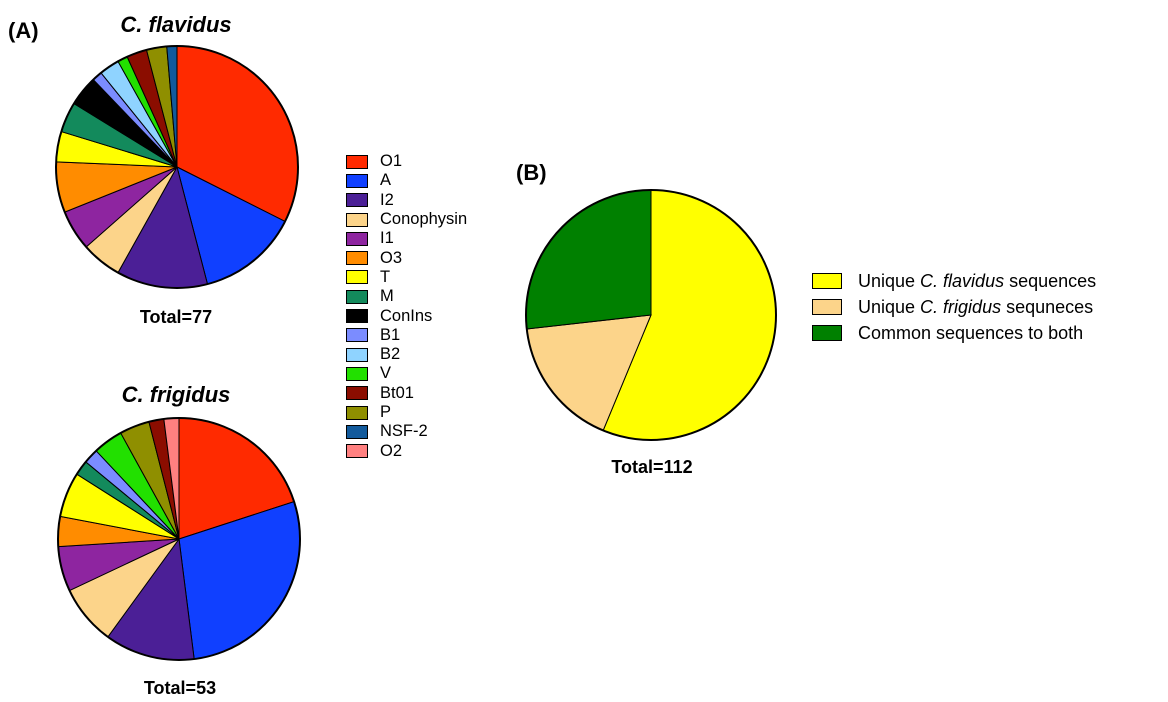  I want to click on legend-a-item: P, so click(406, 412).